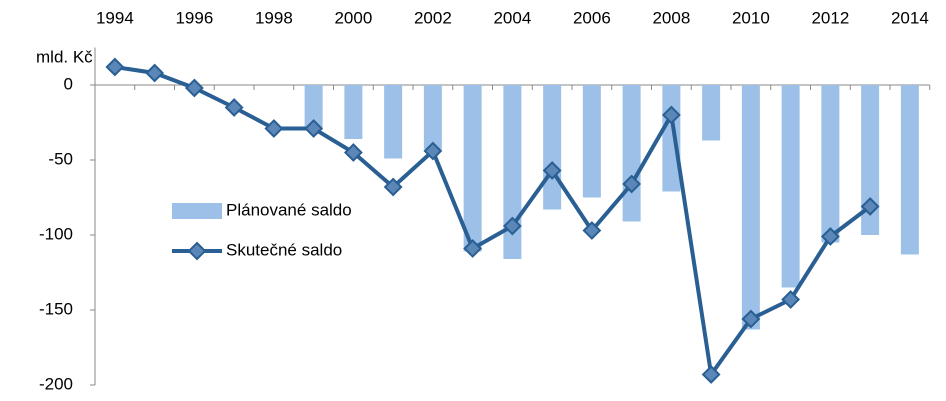  I want to click on y-tick-label: -150, so click(56, 308).